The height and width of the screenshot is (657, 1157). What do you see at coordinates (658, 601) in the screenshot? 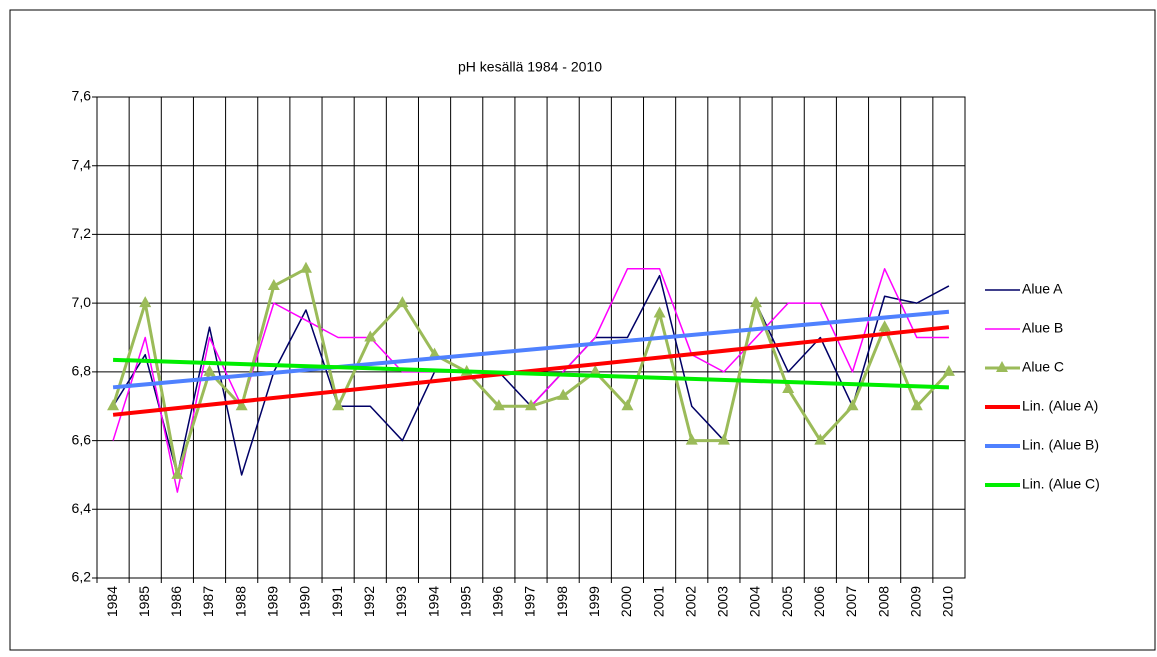
I see `x-tick-label: 2001` at bounding box center [658, 601].